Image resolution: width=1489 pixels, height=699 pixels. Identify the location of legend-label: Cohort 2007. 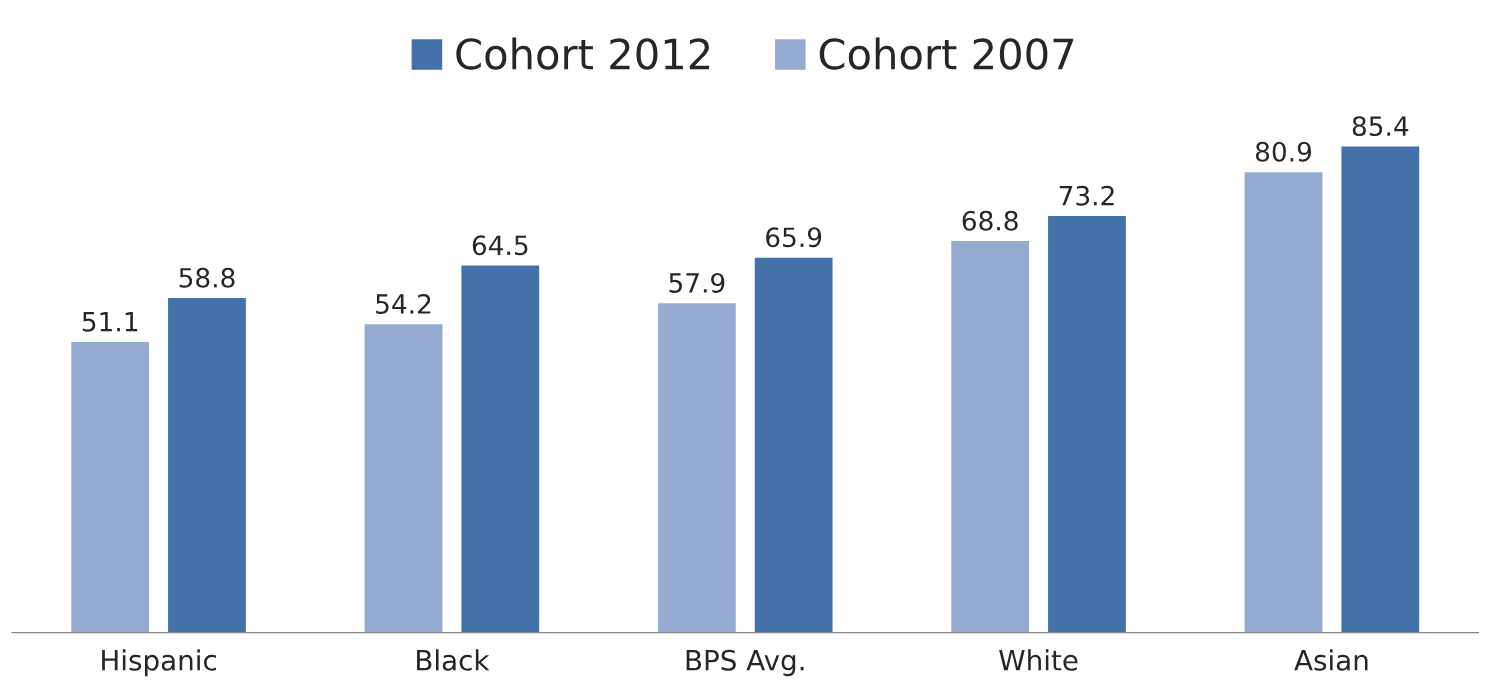
(946, 53).